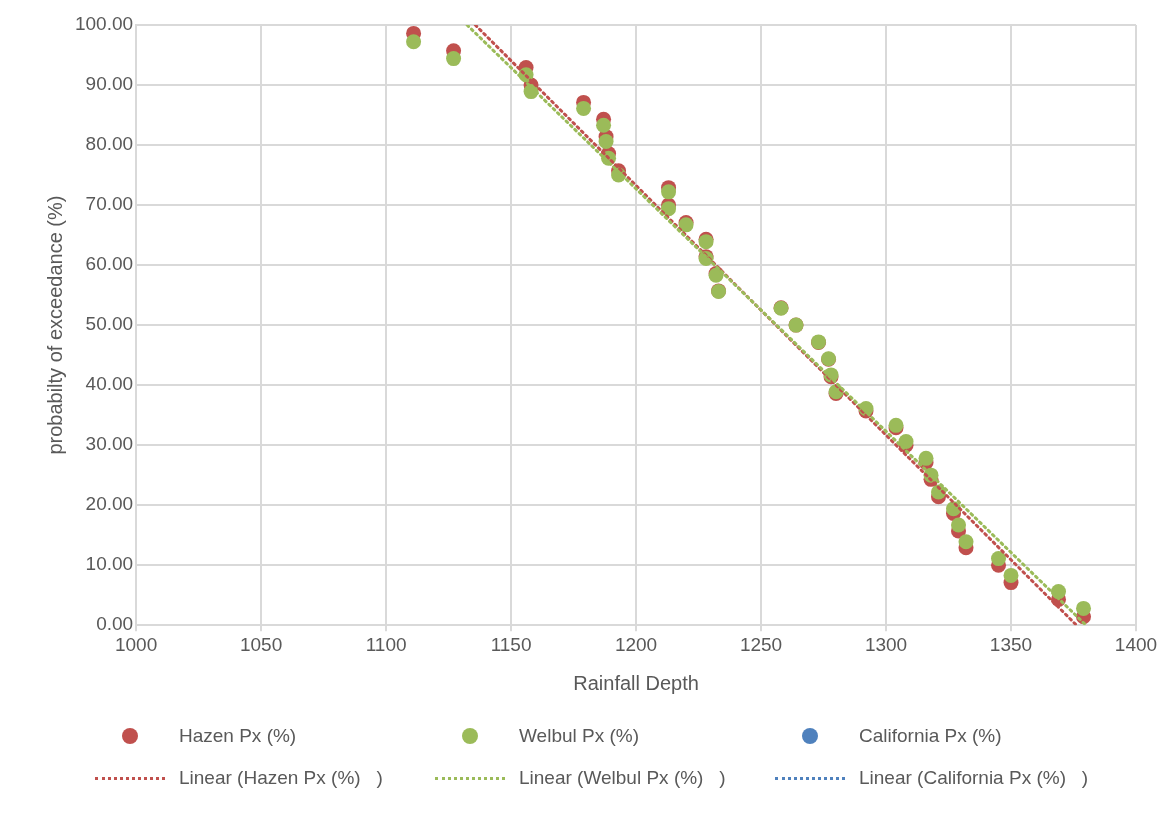  Describe the element at coordinates (136, 644) in the screenshot. I see `x-tick-label: 1000` at that location.